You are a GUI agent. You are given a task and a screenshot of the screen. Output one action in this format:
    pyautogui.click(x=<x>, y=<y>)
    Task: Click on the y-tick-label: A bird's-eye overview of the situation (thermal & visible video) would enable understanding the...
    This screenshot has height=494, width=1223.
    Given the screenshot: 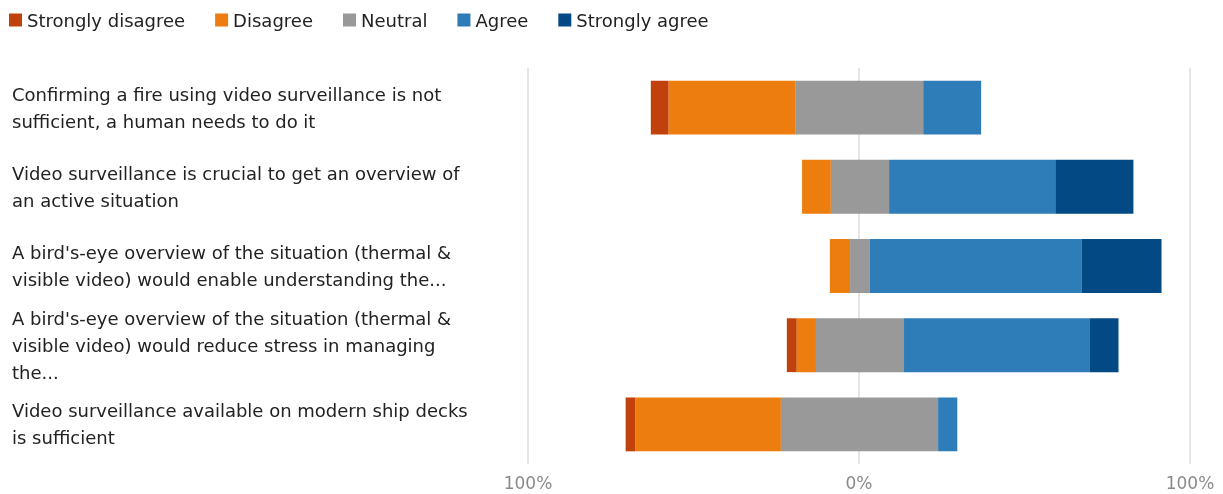 What is the action you would take?
    pyautogui.click(x=234, y=266)
    